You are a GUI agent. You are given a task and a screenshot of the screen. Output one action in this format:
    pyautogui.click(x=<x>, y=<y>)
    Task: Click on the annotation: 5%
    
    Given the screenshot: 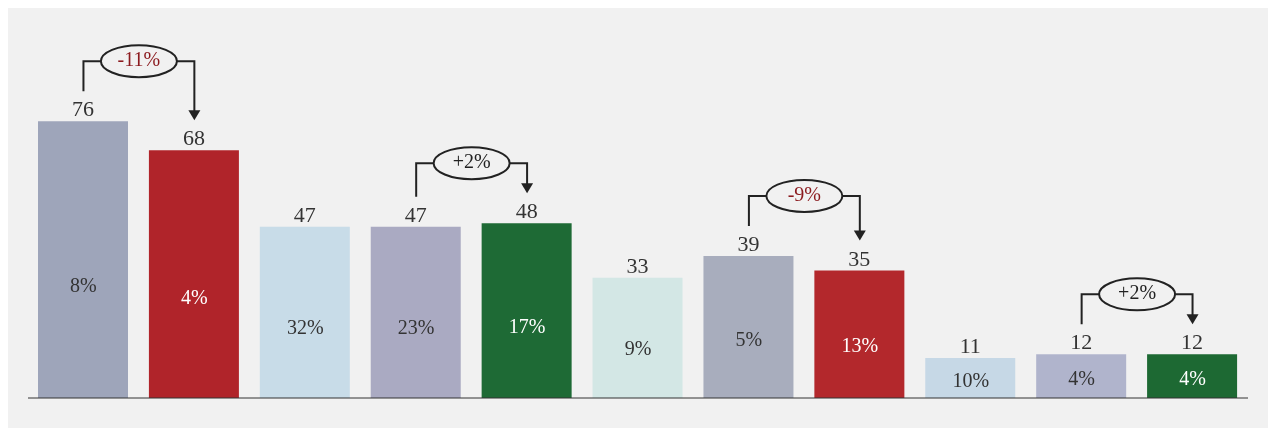 What is the action you would take?
    pyautogui.click(x=749, y=338)
    